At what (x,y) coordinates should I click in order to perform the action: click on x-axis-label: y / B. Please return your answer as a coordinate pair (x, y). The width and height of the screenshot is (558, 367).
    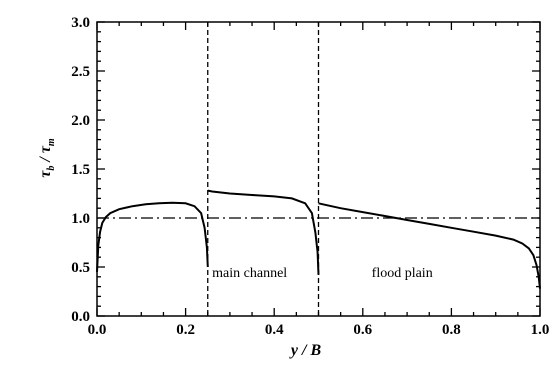
    Looking at the image, I should click on (305, 350).